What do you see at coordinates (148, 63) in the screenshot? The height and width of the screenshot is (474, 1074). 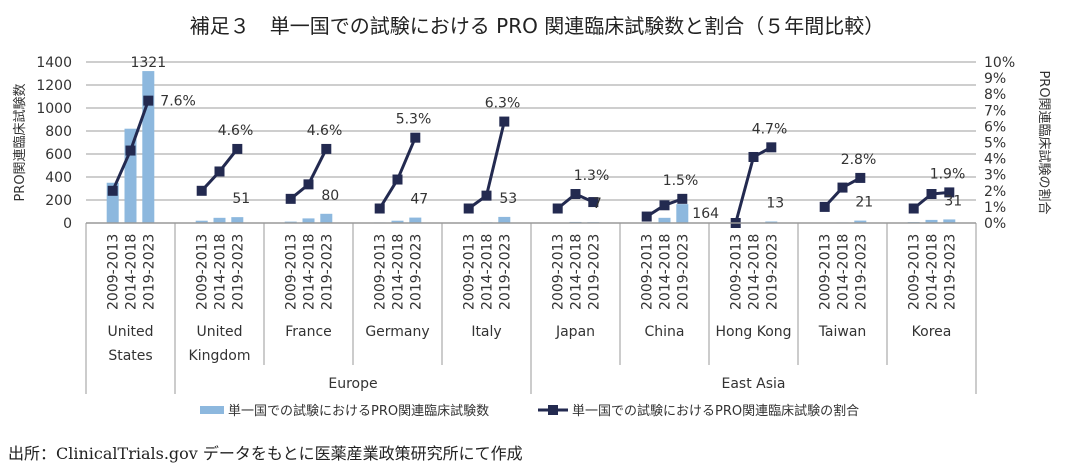 I see `bar-data-label: 1321` at bounding box center [148, 63].